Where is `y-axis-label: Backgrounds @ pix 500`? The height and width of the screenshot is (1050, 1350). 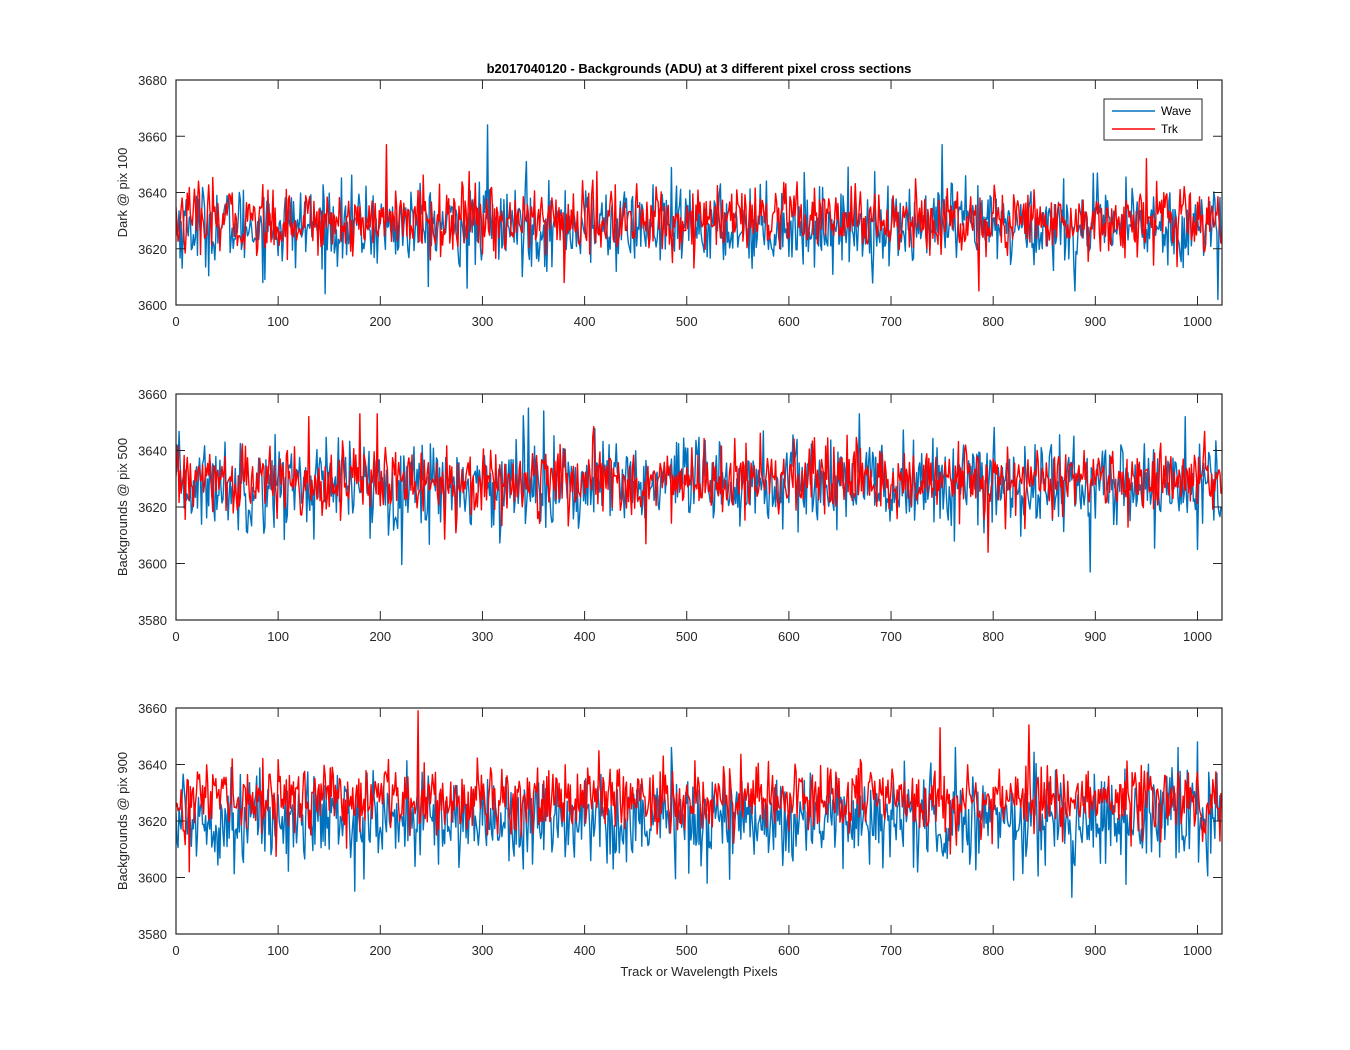
y-axis-label: Backgrounds @ pix 500 is located at coordinates (122, 507).